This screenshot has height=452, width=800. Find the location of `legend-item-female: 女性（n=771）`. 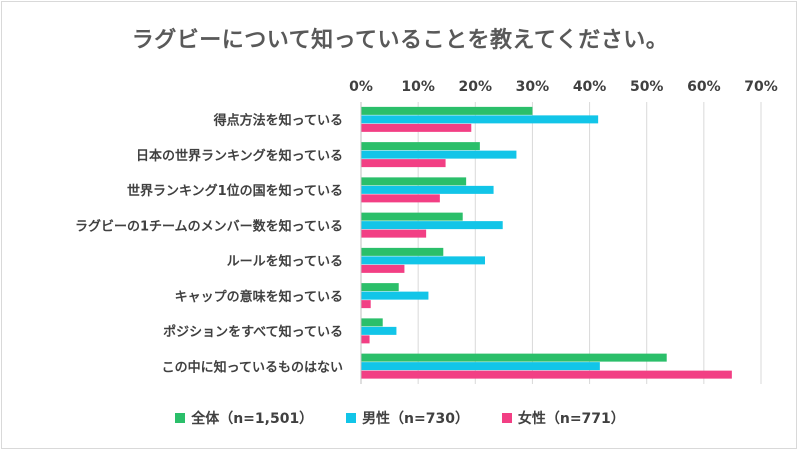

legend-item-female: 女性（n=771） is located at coordinates (563, 418).